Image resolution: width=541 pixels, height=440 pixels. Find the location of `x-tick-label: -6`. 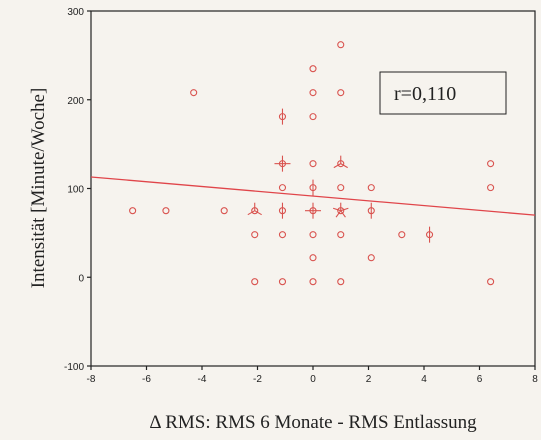

x-tick-label: -6 is located at coordinates (146, 379).